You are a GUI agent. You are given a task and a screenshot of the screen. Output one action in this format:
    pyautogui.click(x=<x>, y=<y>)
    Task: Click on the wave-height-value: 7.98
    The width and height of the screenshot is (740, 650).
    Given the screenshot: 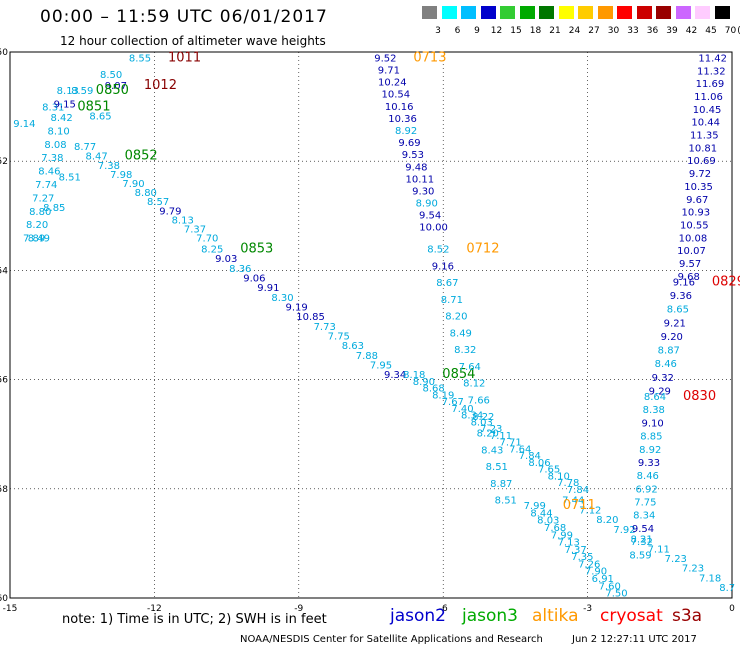 What is the action you would take?
    pyautogui.click(x=121, y=175)
    